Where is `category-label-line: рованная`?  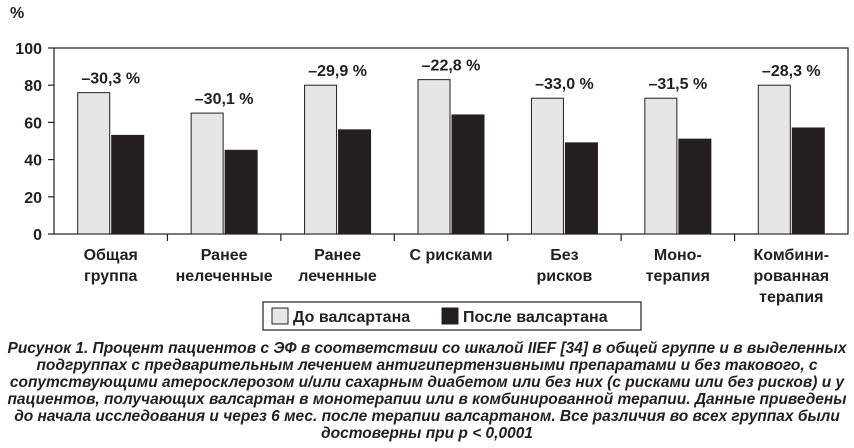
category-label-line: рованная is located at coordinates (791, 276).